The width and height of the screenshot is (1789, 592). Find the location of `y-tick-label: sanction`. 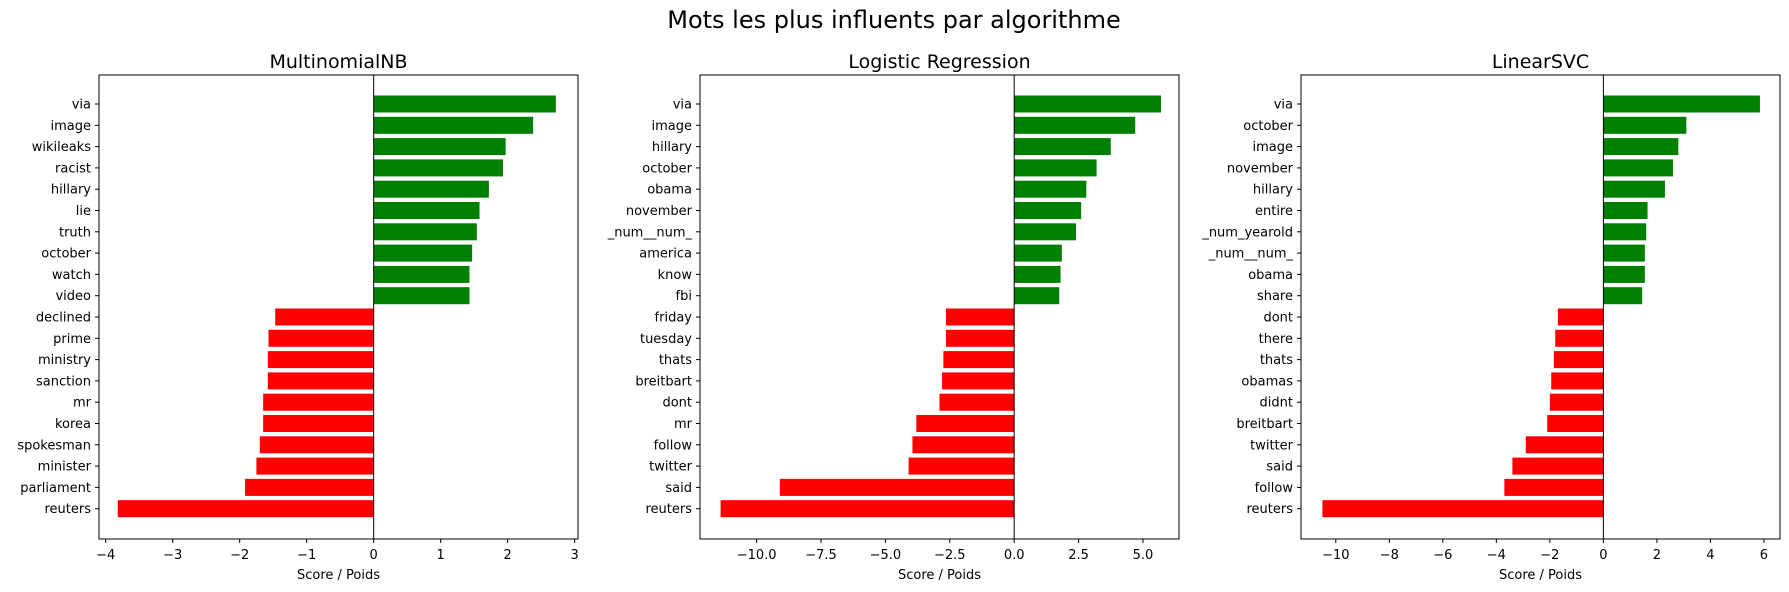

y-tick-label: sanction is located at coordinates (63, 381).